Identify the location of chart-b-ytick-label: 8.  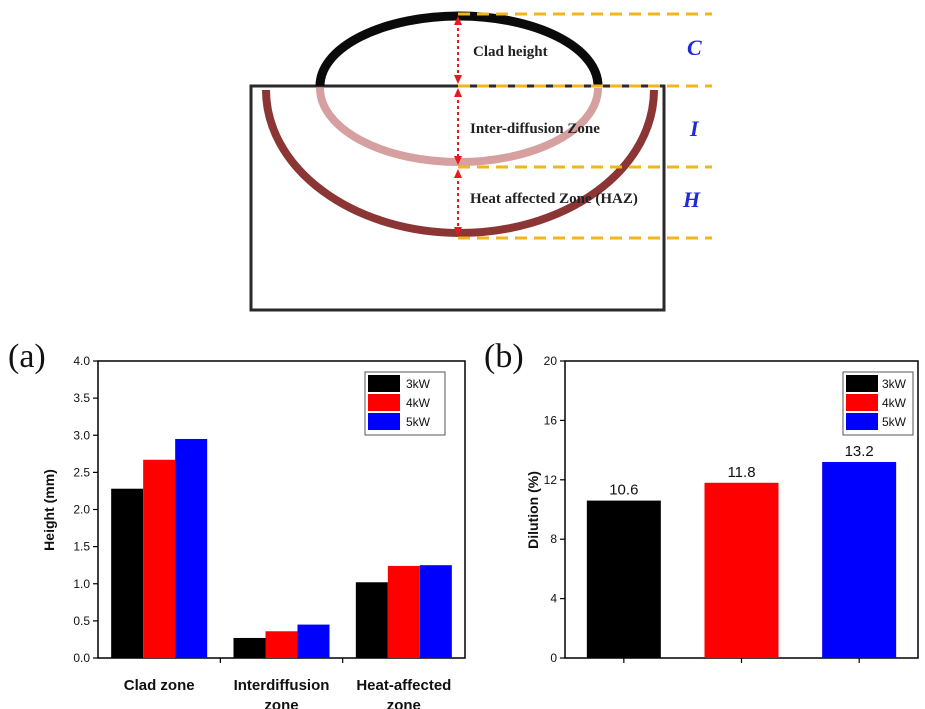
(553, 539).